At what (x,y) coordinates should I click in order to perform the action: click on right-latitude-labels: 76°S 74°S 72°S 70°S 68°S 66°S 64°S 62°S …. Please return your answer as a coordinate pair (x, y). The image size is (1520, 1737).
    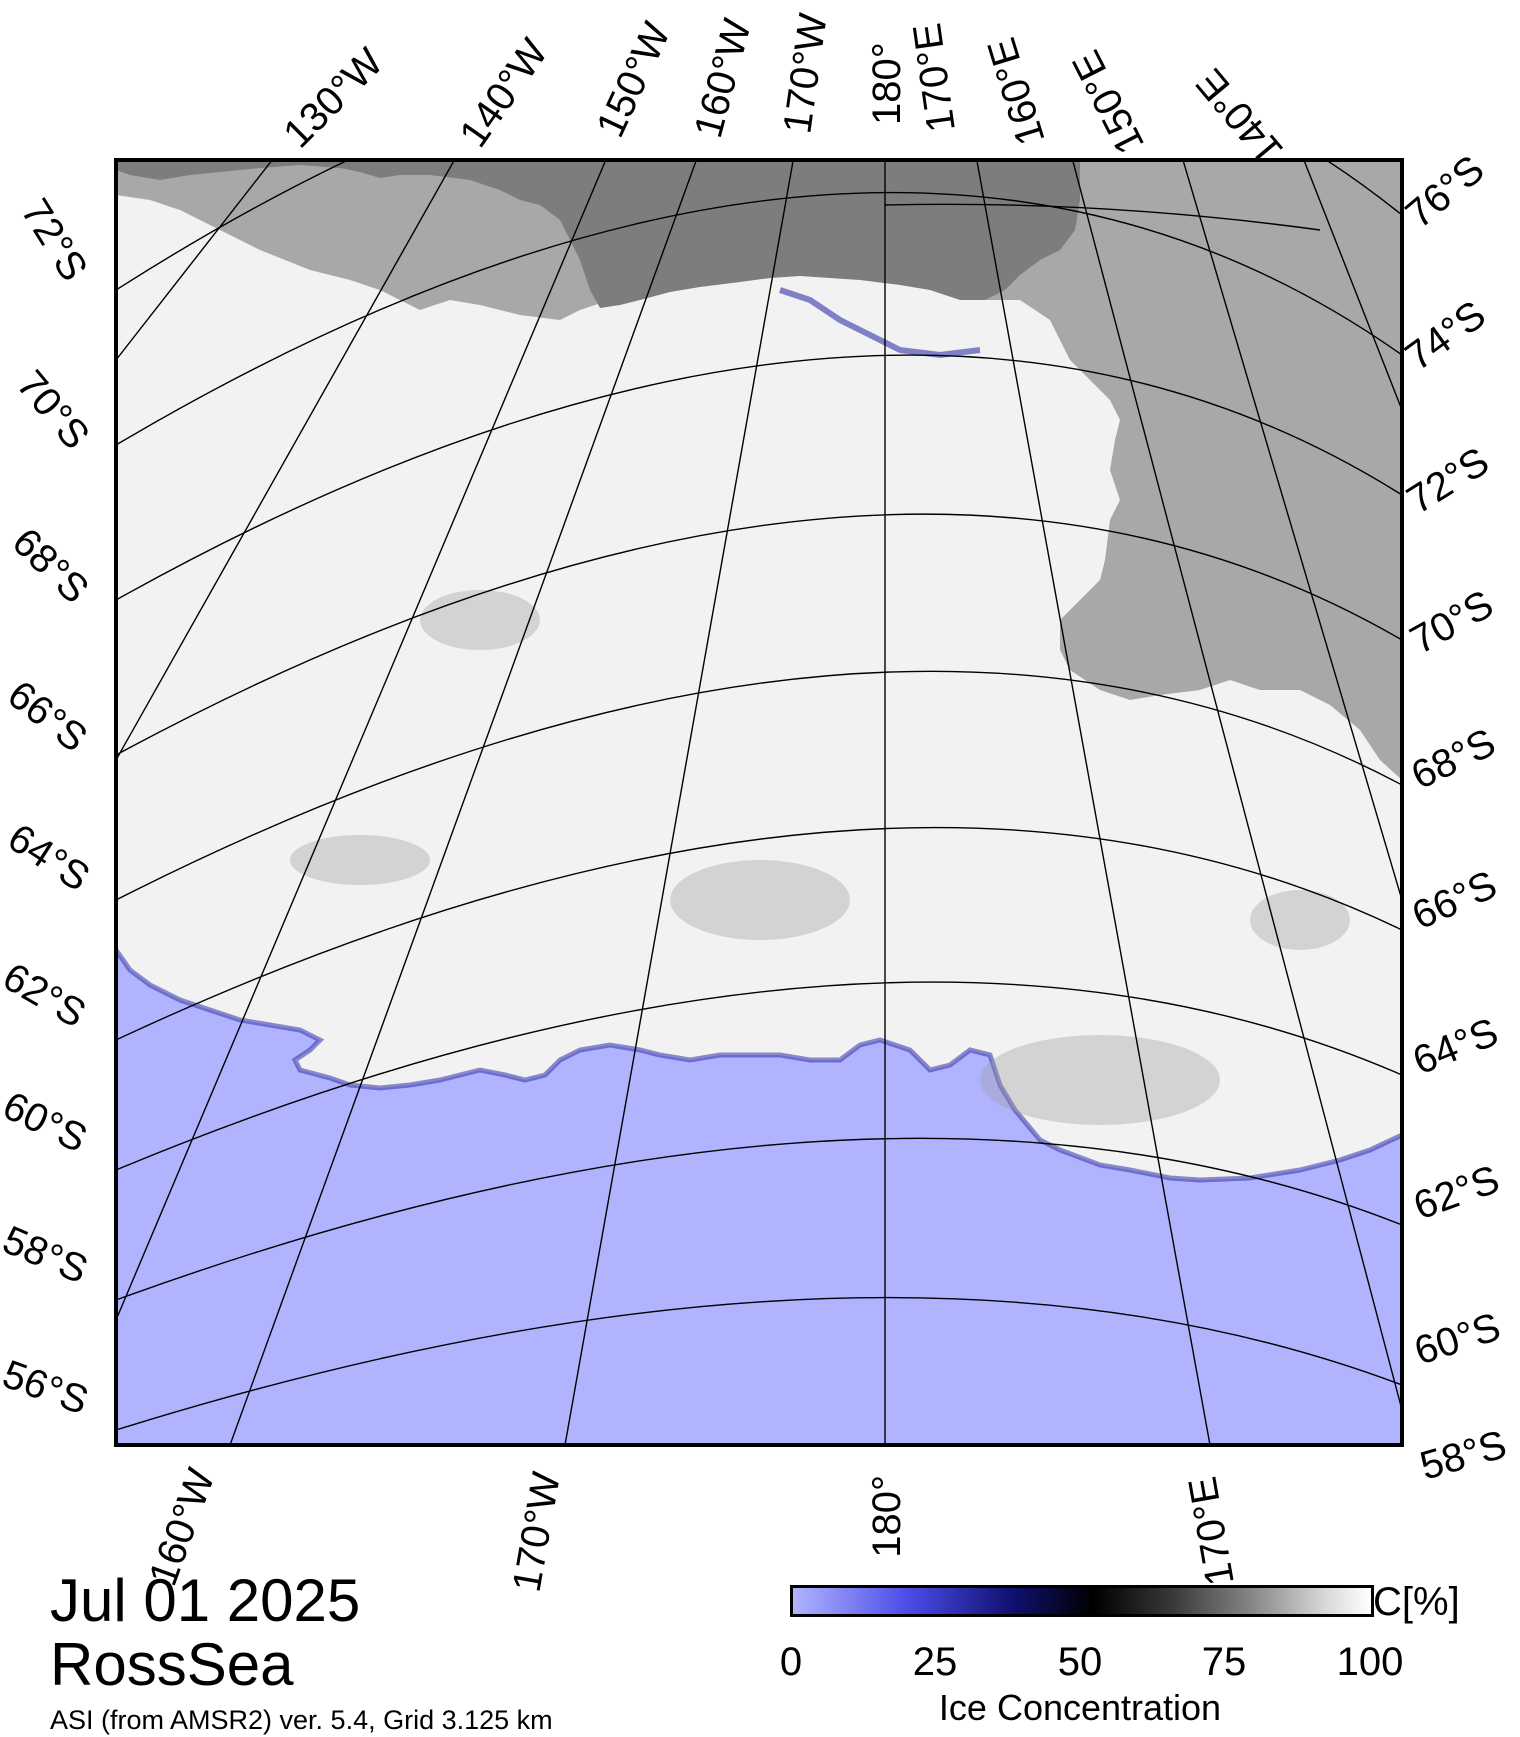
    Looking at the image, I should click on (1454, 817).